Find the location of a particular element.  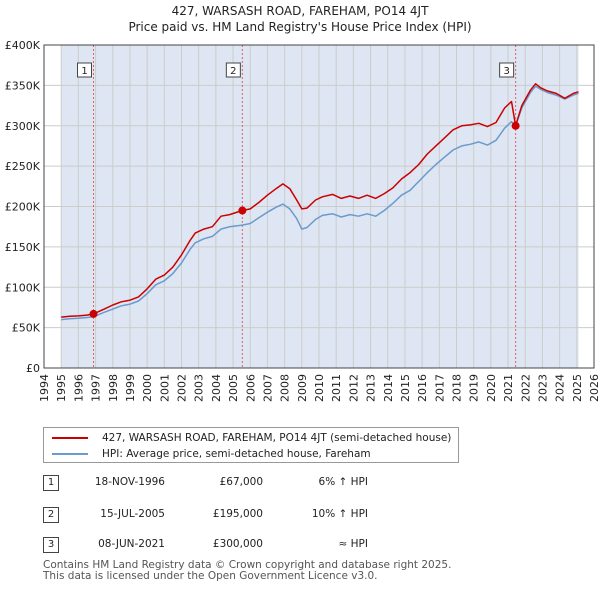

legend-swatch-property is located at coordinates (70, 438).